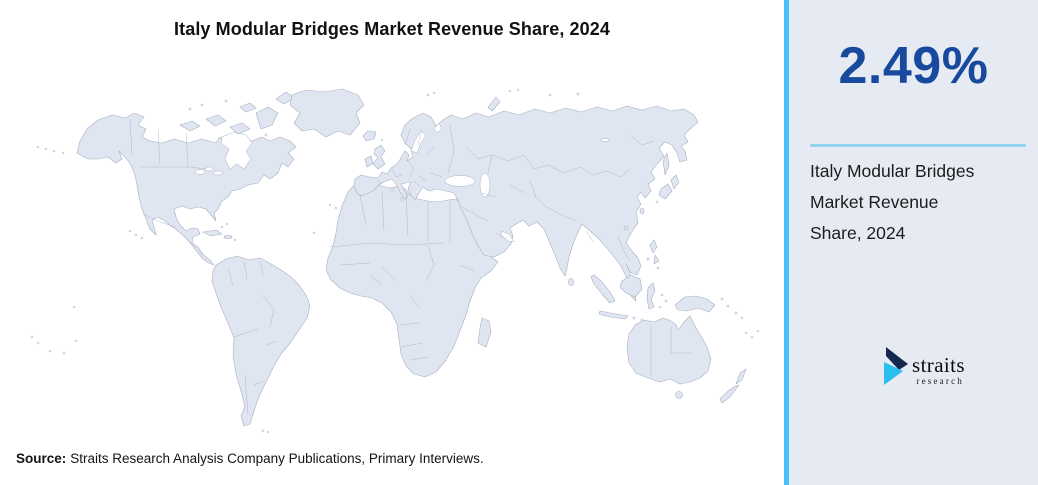 This screenshot has width=1038, height=485. I want to click on island-taiwan, so click(642, 211).